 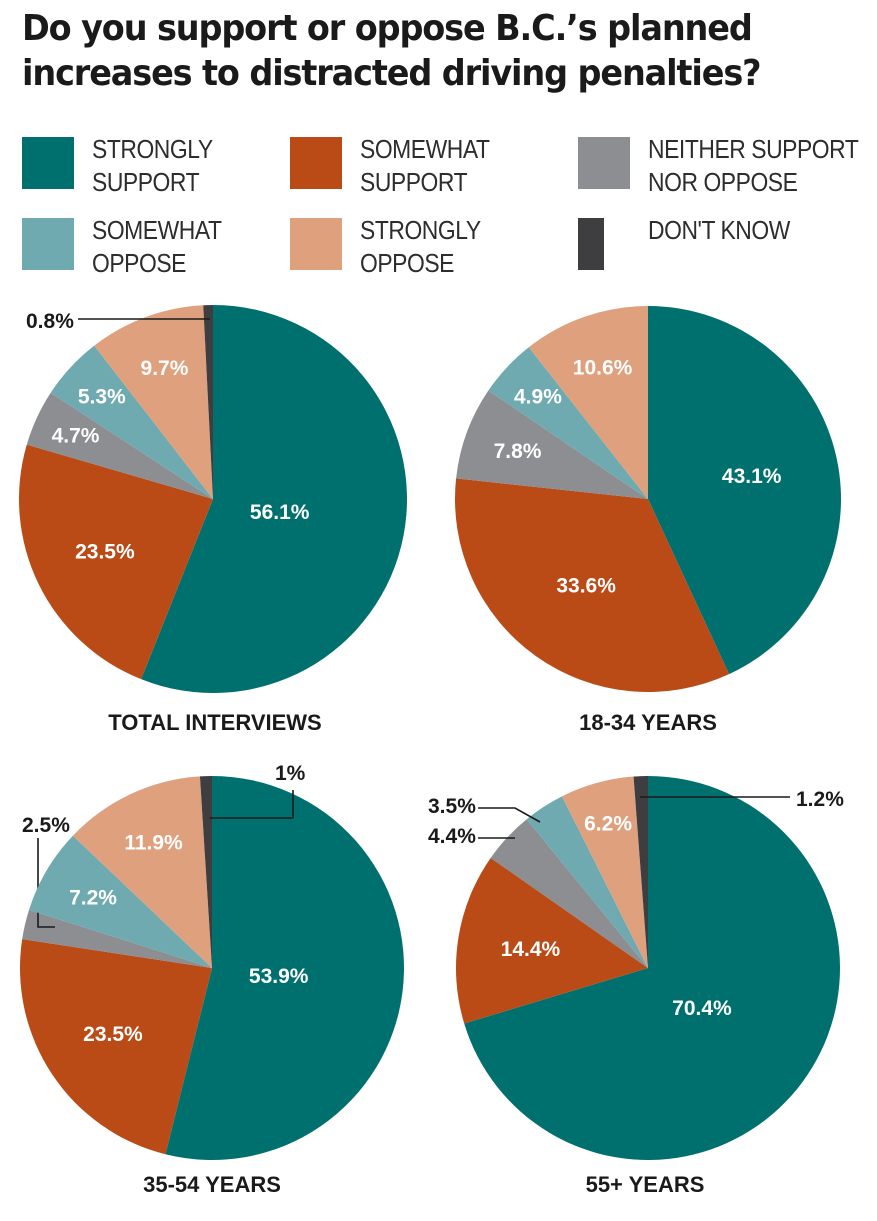 What do you see at coordinates (531, 949) in the screenshot?
I see `data-label: 14.4%` at bounding box center [531, 949].